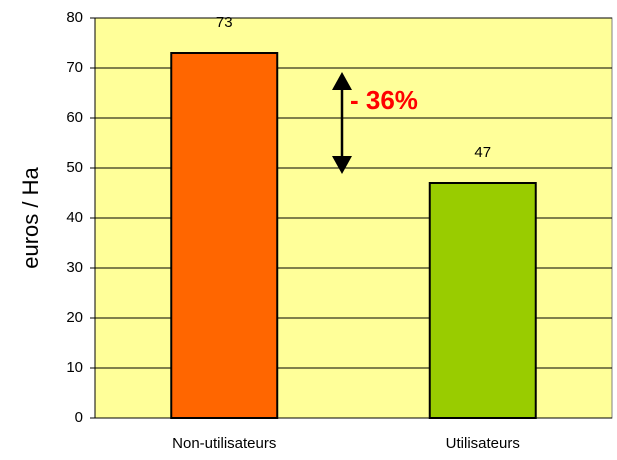 The height and width of the screenshot is (460, 617). I want to click on y-tick-label: 50, so click(74, 167).